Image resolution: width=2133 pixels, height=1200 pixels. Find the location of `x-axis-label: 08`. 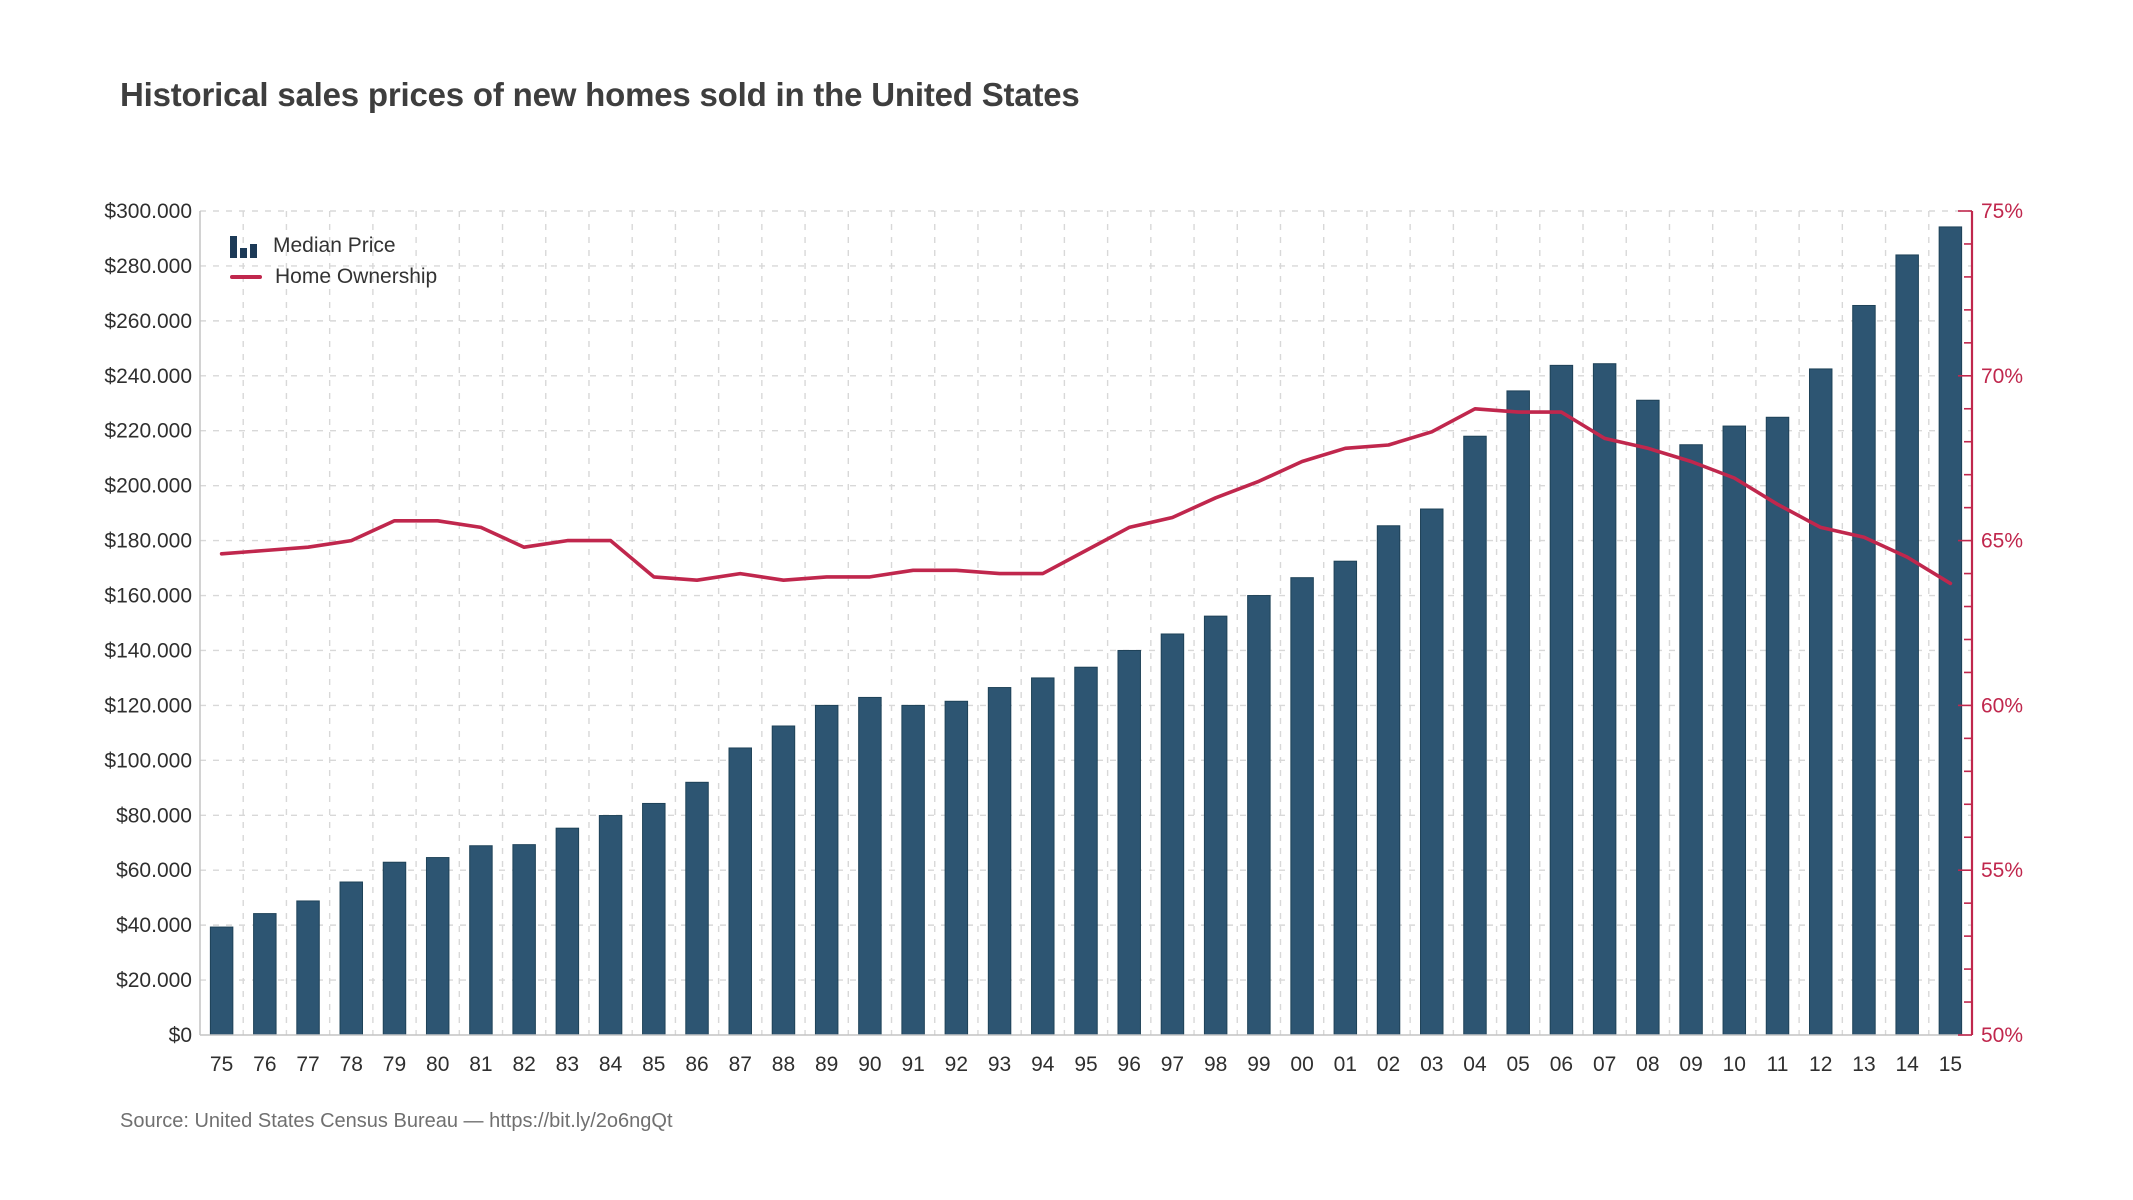

x-axis-label: 08 is located at coordinates (1647, 1064).